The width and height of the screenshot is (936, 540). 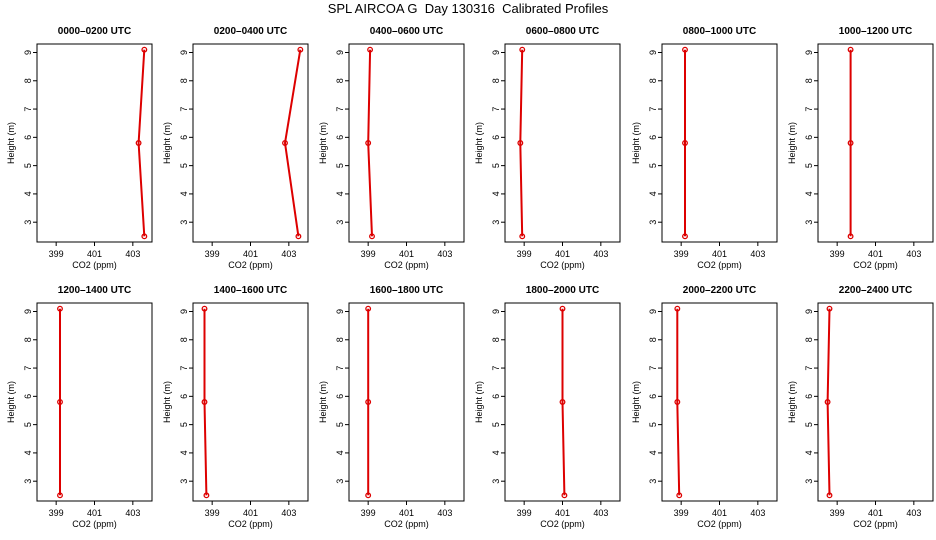 What do you see at coordinates (875, 31) in the screenshot?
I see `panel-title: 1000–1200 UTC` at bounding box center [875, 31].